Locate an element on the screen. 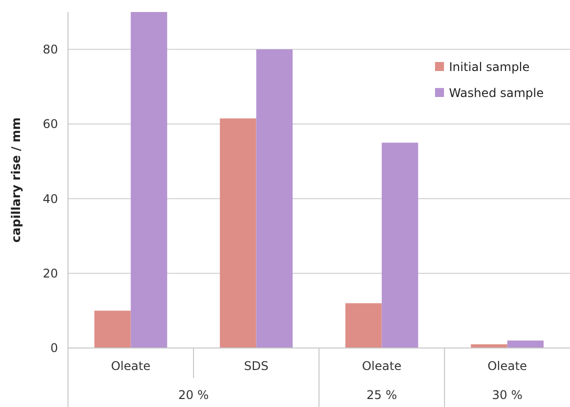 This screenshot has height=407, width=570. y-tick-label: 60 is located at coordinates (50, 124).